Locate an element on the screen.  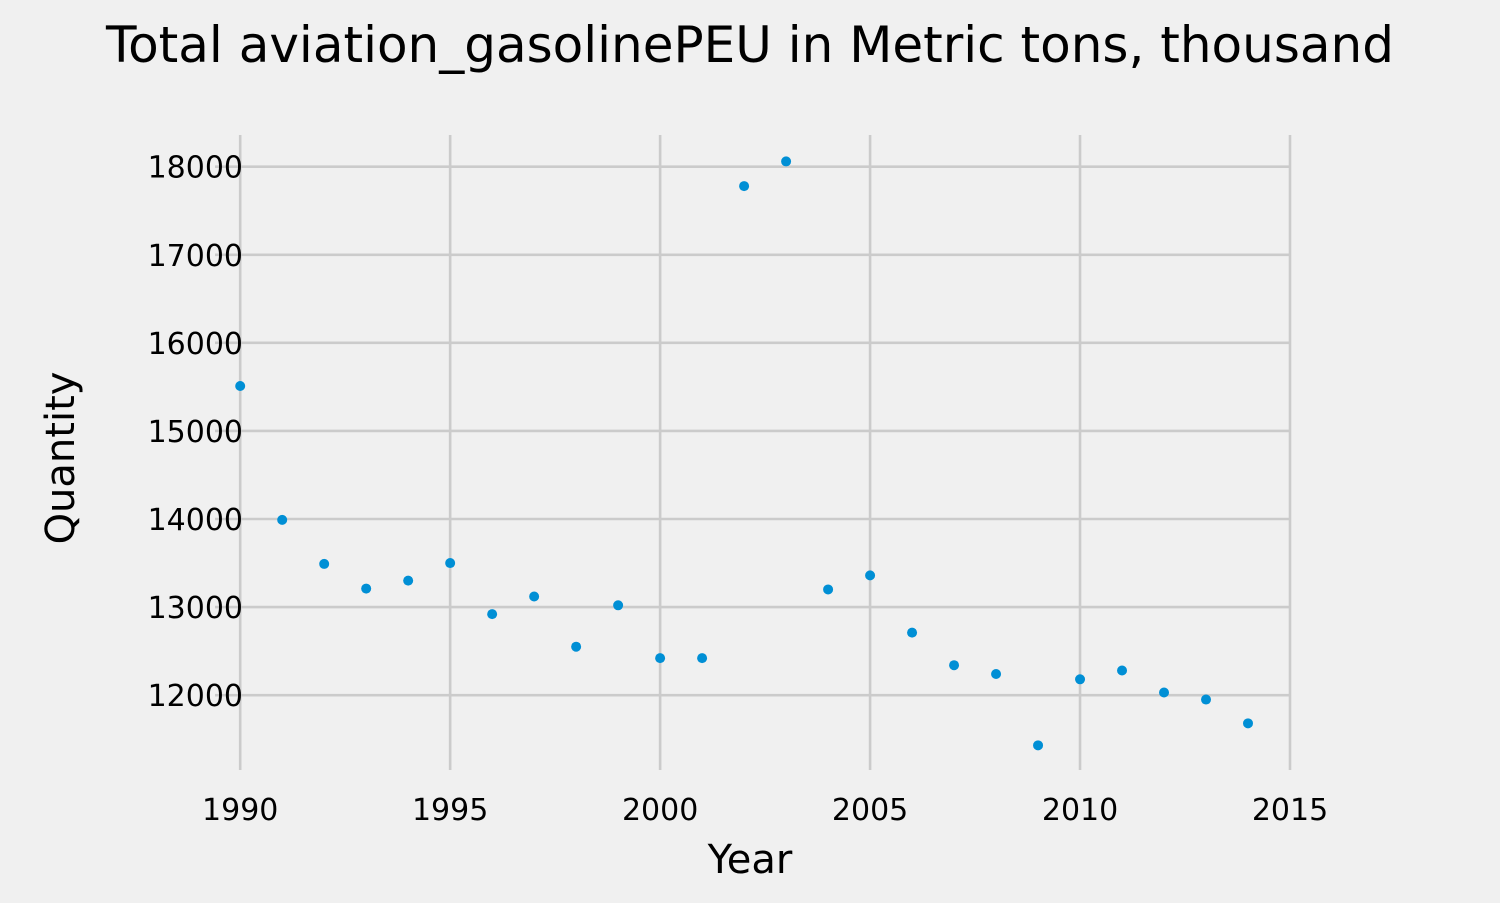
x-tick-label: 2000 is located at coordinates (660, 810).